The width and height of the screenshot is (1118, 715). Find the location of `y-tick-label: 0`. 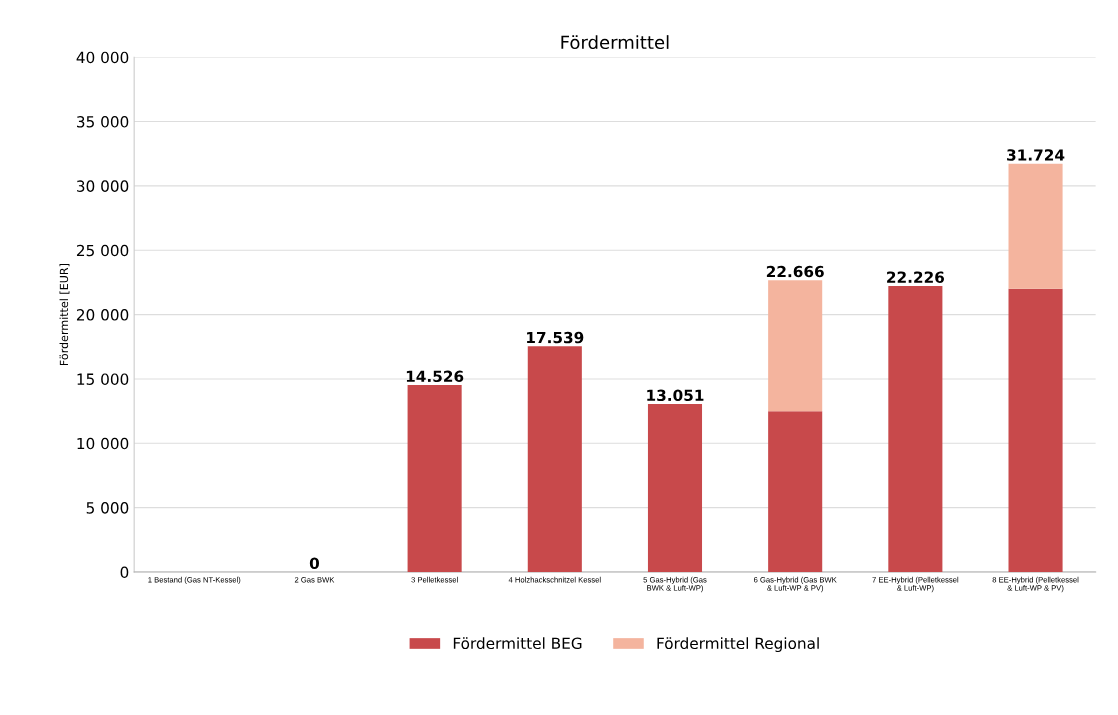

y-tick-label: 0 is located at coordinates (124, 572).